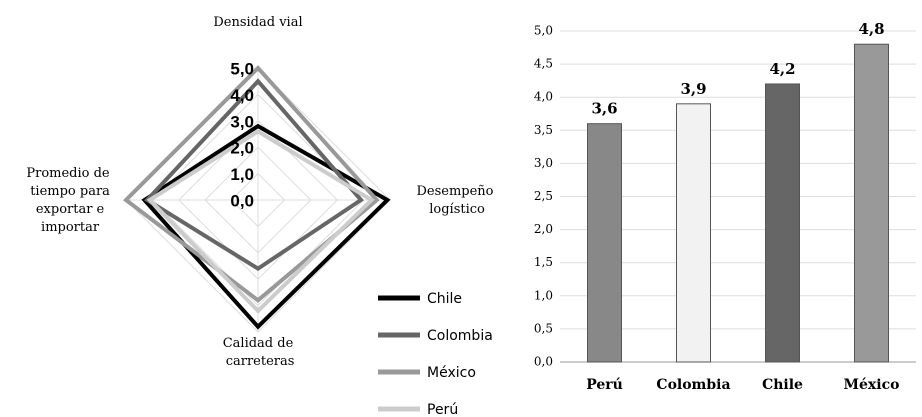 The image size is (922, 417). Describe the element at coordinates (693, 385) in the screenshot. I see `x-tick-label: Colombia` at that location.